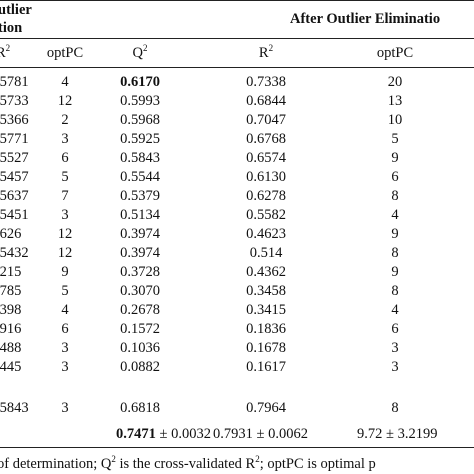  I want to click on cell-q2: 0.0882, so click(140, 367).